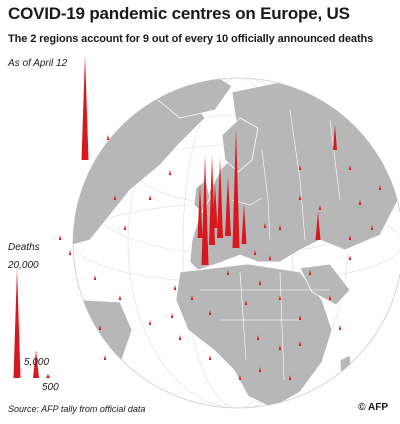 The height and width of the screenshot is (424, 400). I want to click on legend-spikes, so click(31, 323).